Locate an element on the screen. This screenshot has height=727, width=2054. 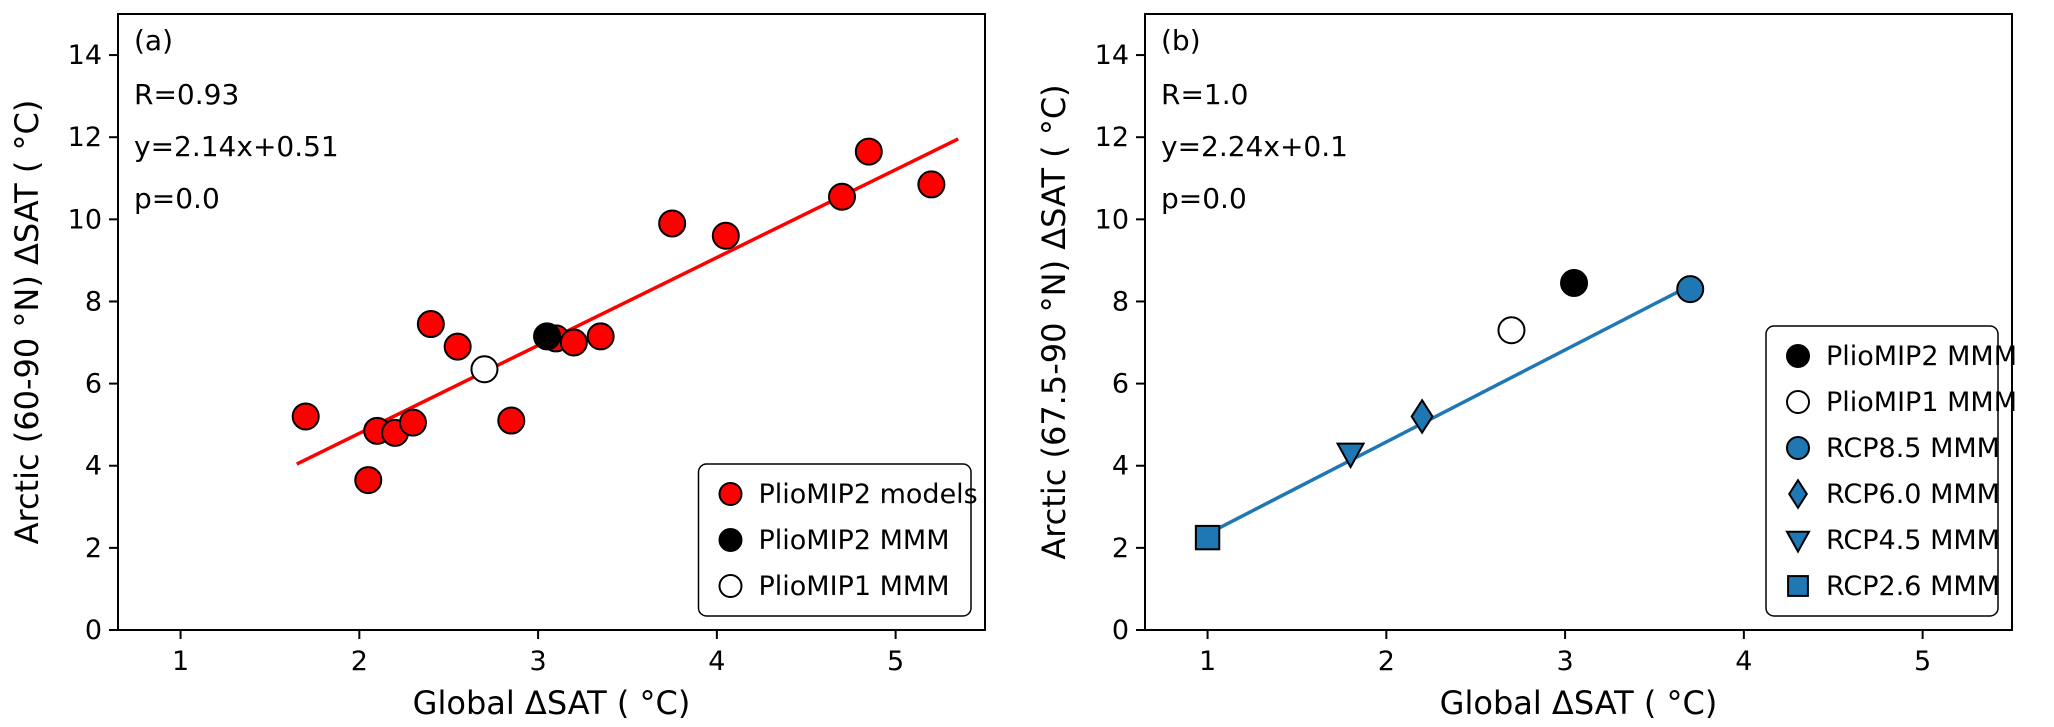
stats-line: y=2.24x+0.1 is located at coordinates (1254, 146).